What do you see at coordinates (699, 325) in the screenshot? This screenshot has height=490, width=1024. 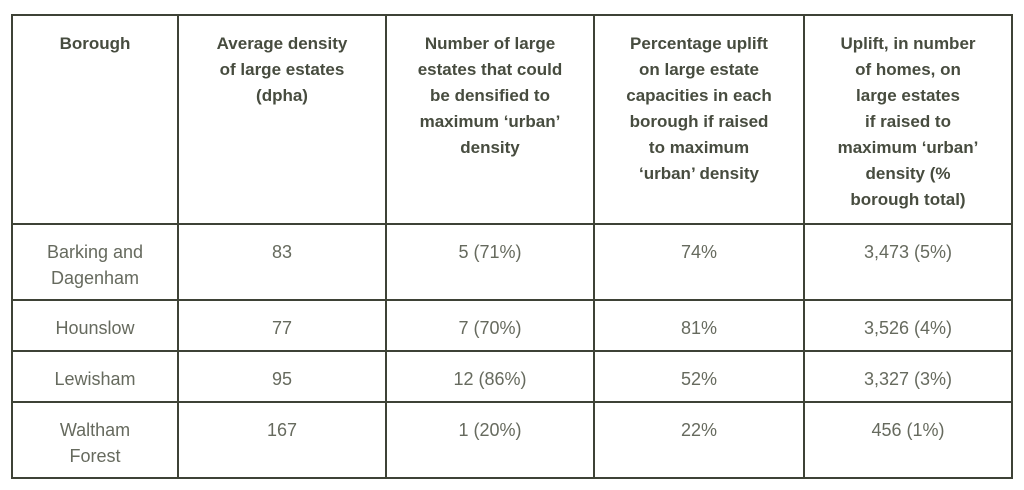 I see `cell-percentage-uplift: 81%` at bounding box center [699, 325].